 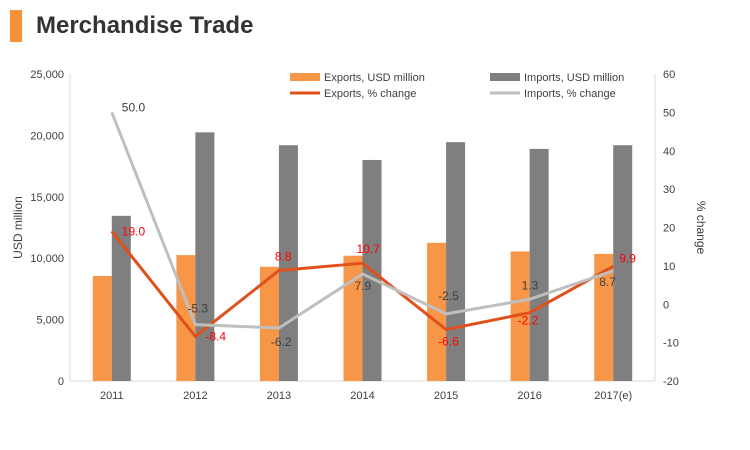 I want to click on y2-axis-title: % change, so click(x=701, y=228).